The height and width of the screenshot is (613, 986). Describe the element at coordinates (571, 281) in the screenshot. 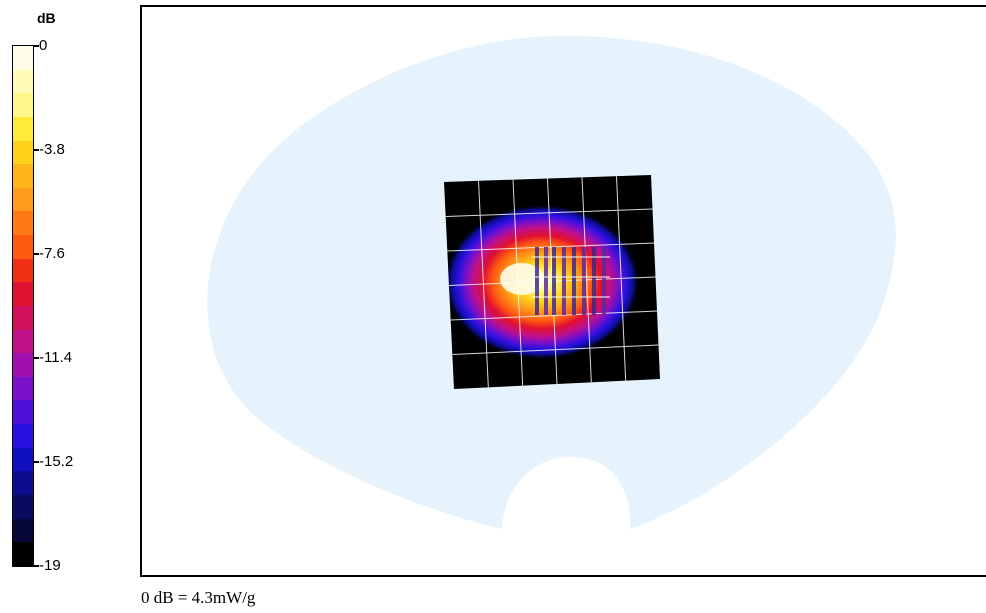

I see `zoom-scan-region` at that location.